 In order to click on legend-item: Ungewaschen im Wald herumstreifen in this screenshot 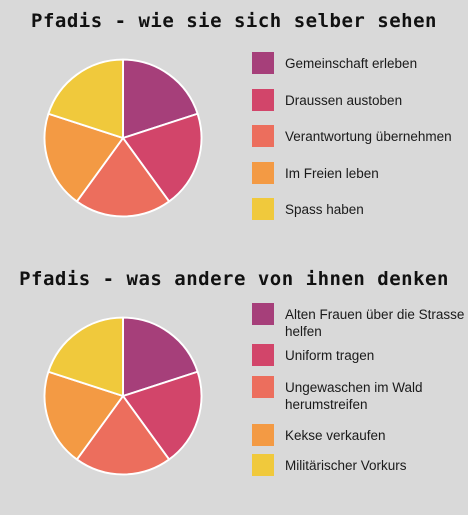, I will do `click(358, 394)`.